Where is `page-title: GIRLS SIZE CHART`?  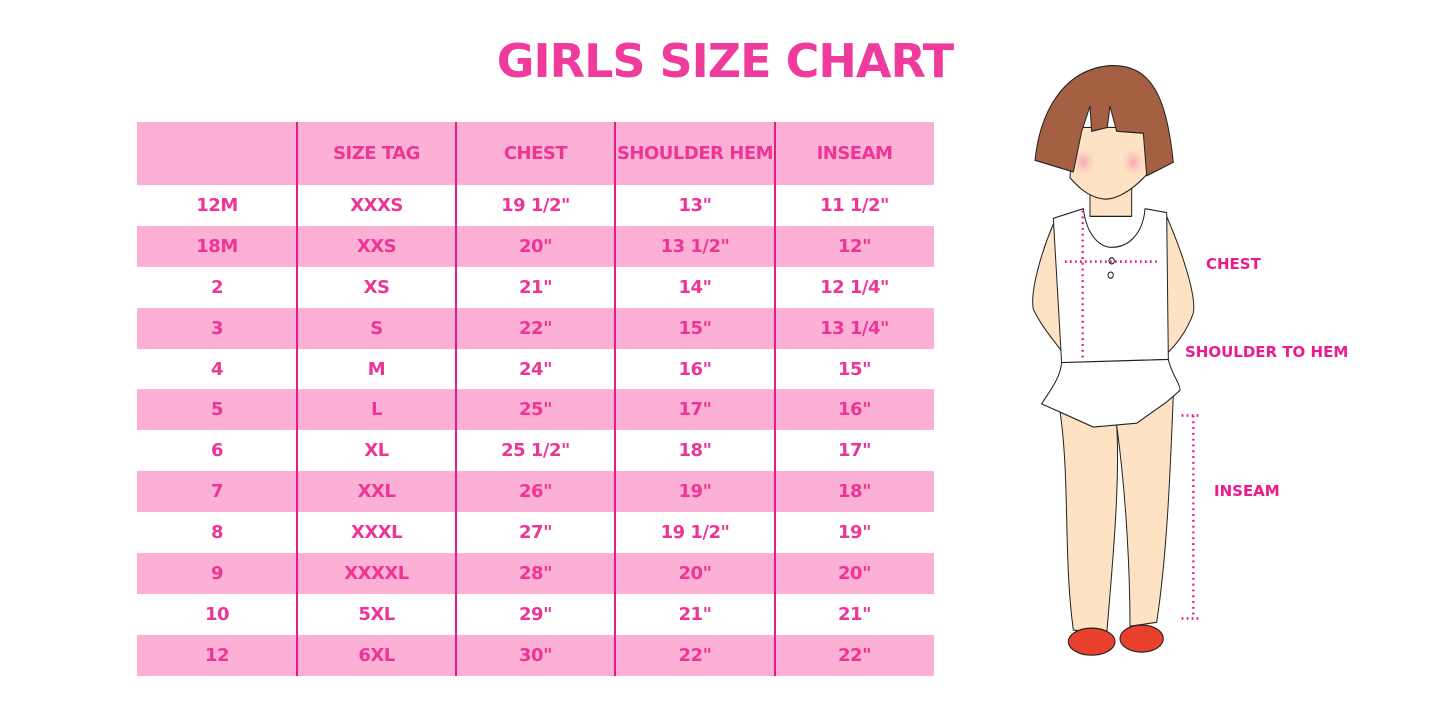 page-title: GIRLS SIZE CHART is located at coordinates (725, 61).